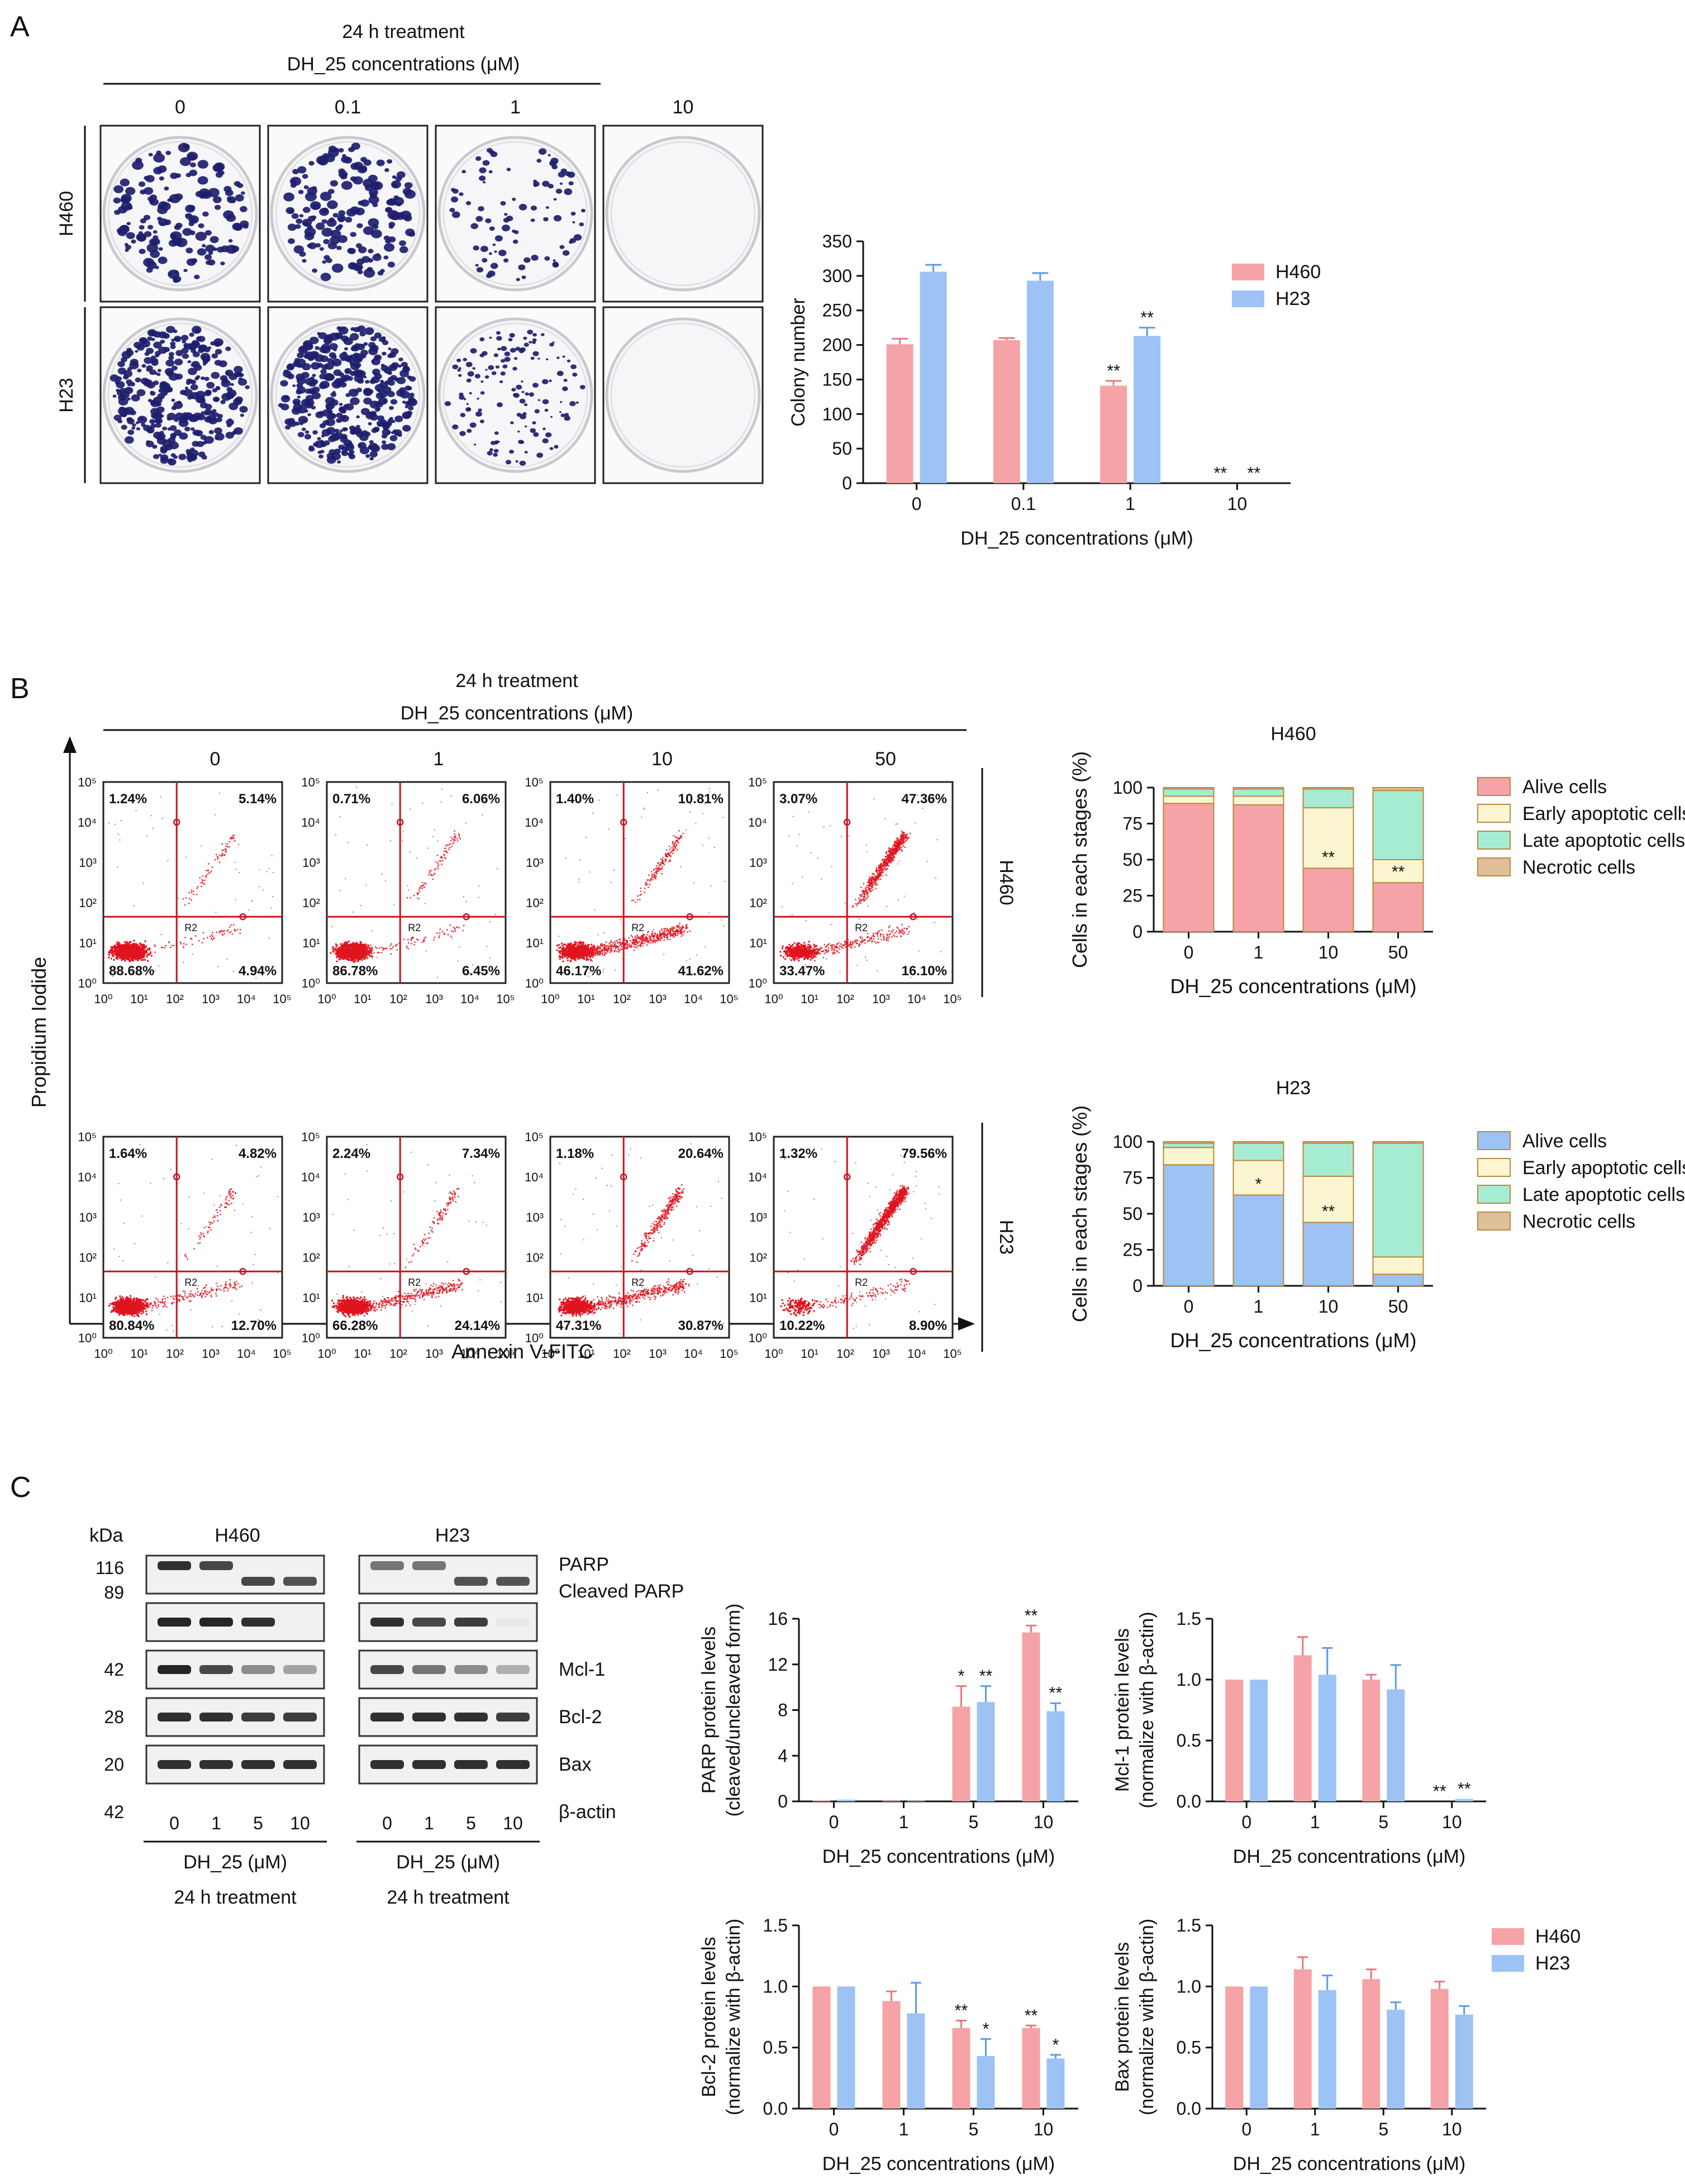 This screenshot has width=1685, height=2184. What do you see at coordinates (1254, 473) in the screenshot?
I see `significance-mark: **` at bounding box center [1254, 473].